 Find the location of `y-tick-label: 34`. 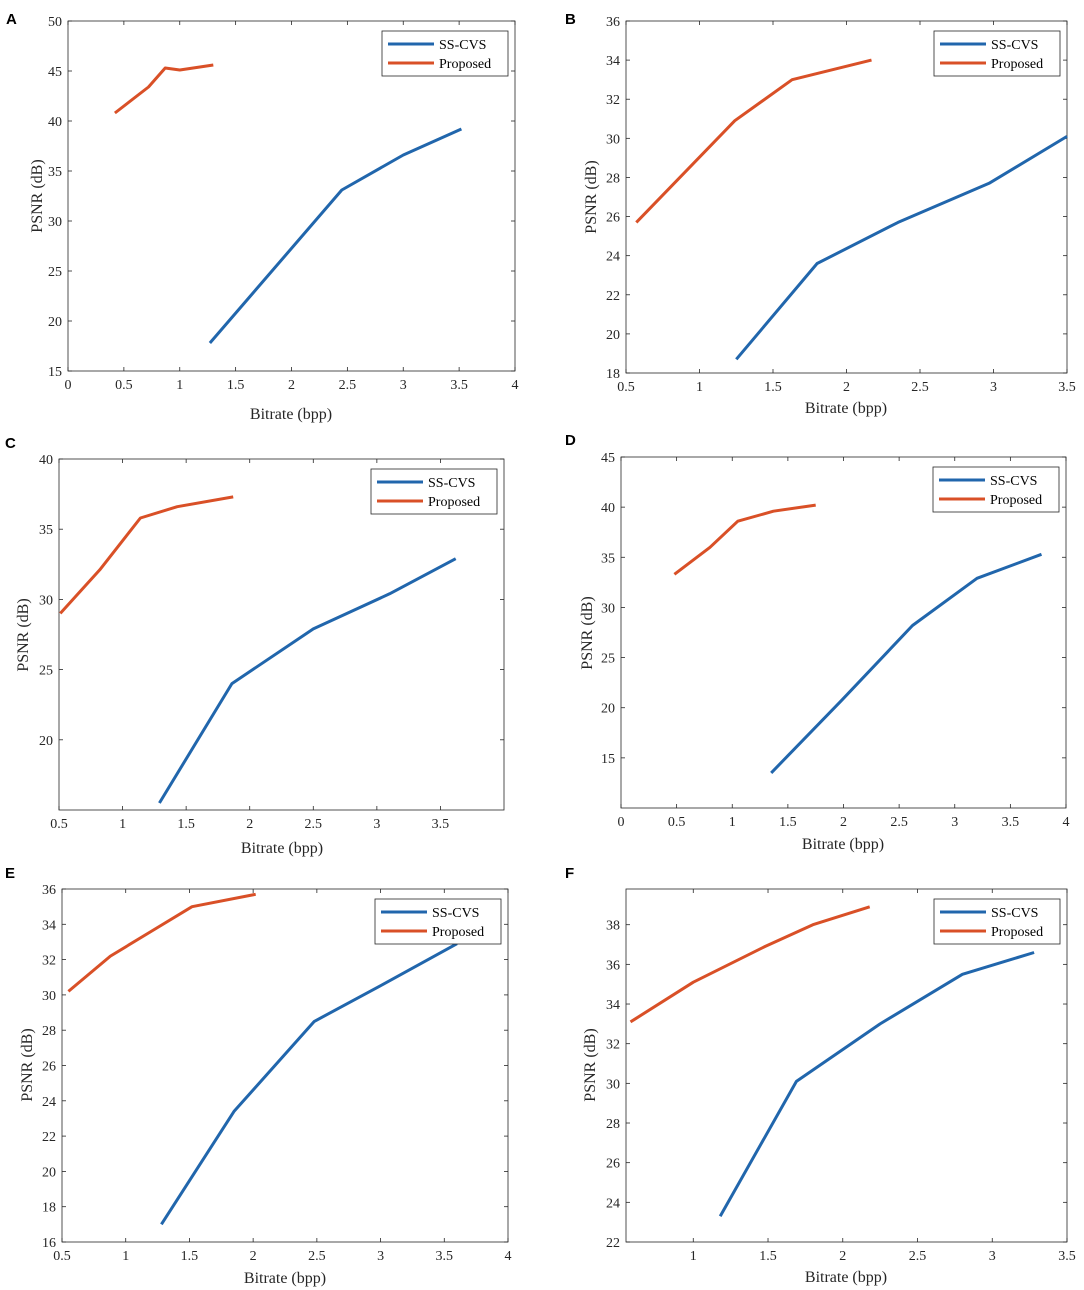

y-tick-label: 34 is located at coordinates (49, 925).